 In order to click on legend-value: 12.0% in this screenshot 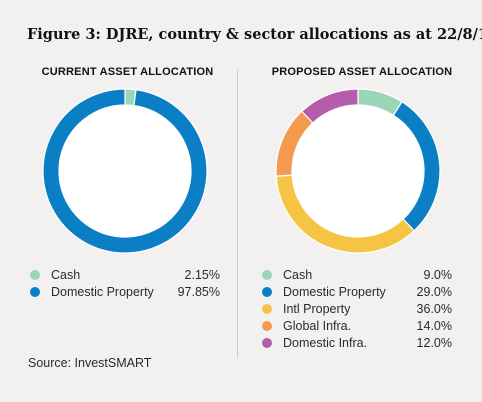, I will do `click(434, 342)`.